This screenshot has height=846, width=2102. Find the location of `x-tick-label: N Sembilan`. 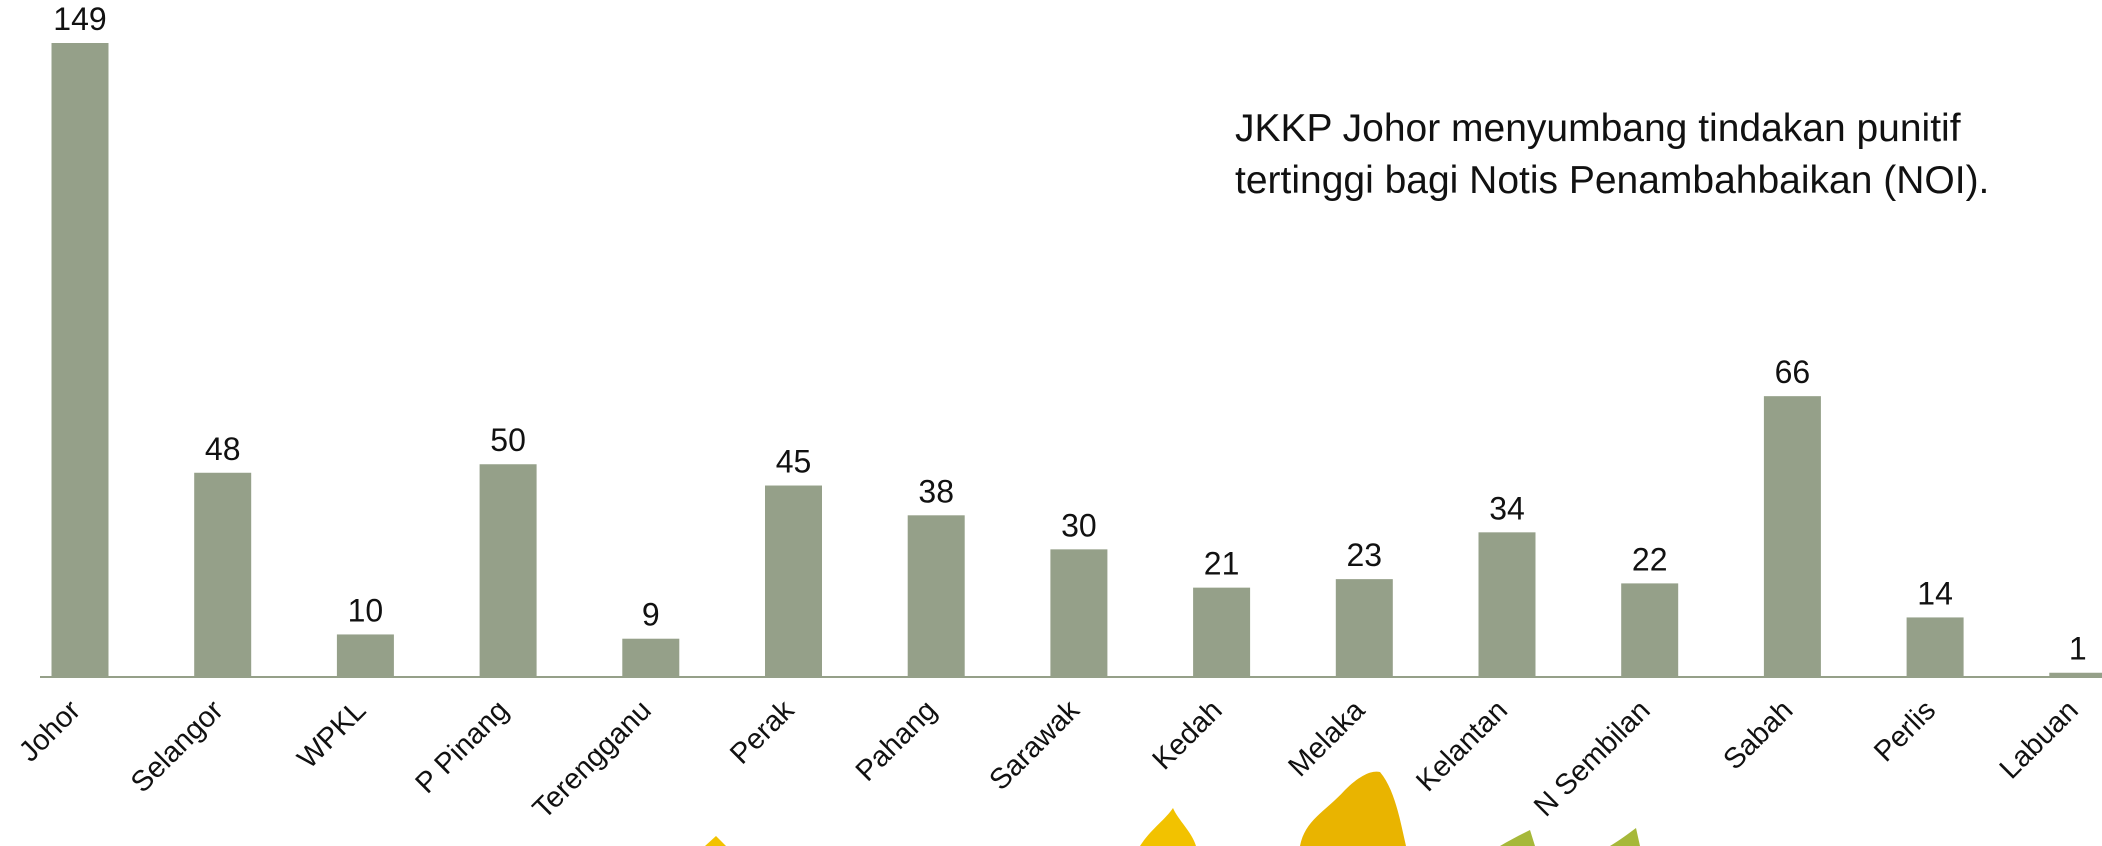

x-tick-label: N Sembilan is located at coordinates (1592, 758).